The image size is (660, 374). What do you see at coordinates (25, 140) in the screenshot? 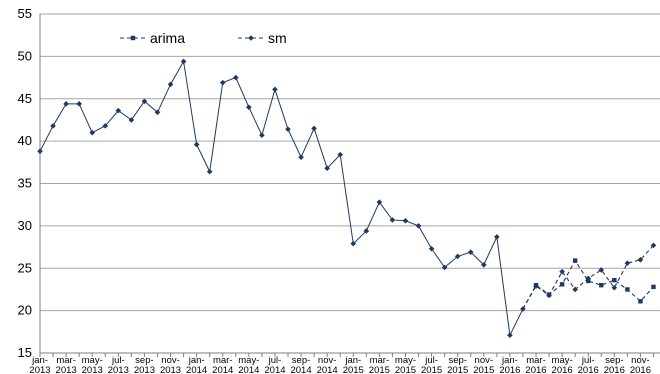
I see `y-tick-label: 40` at bounding box center [25, 140].